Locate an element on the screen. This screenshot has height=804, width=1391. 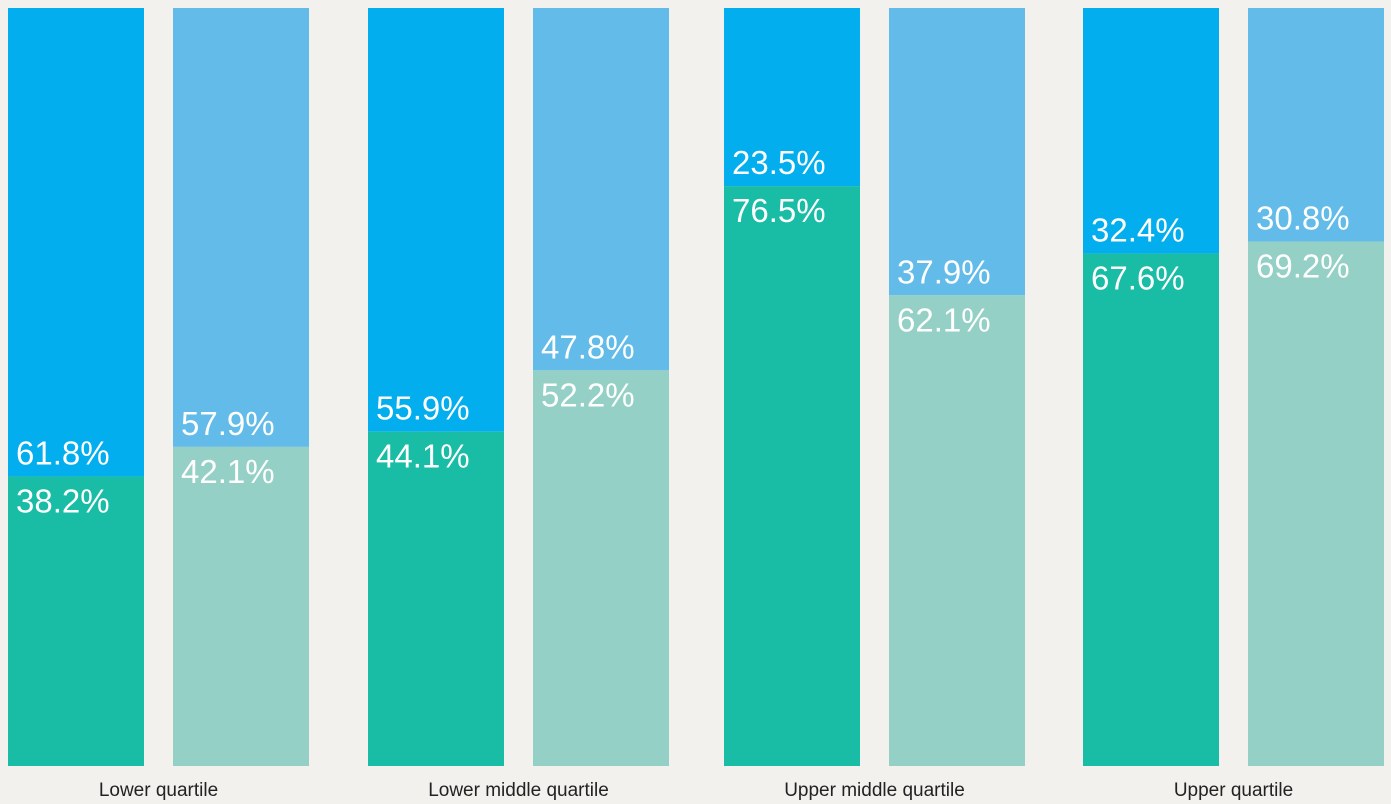
value-label-top: 55.9% is located at coordinates (423, 408).